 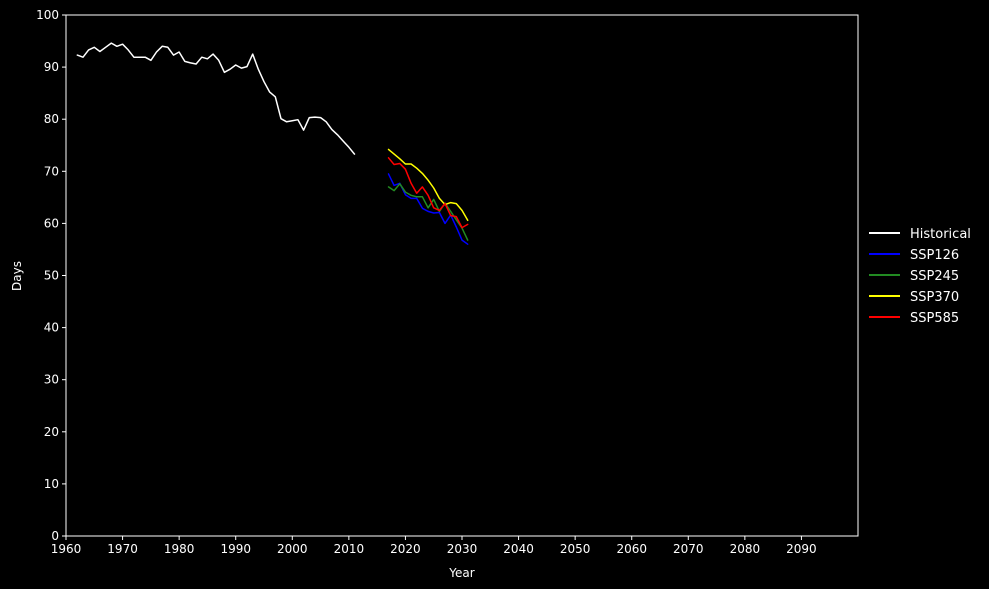 I want to click on y-tick-label: 10, so click(x=51, y=484).